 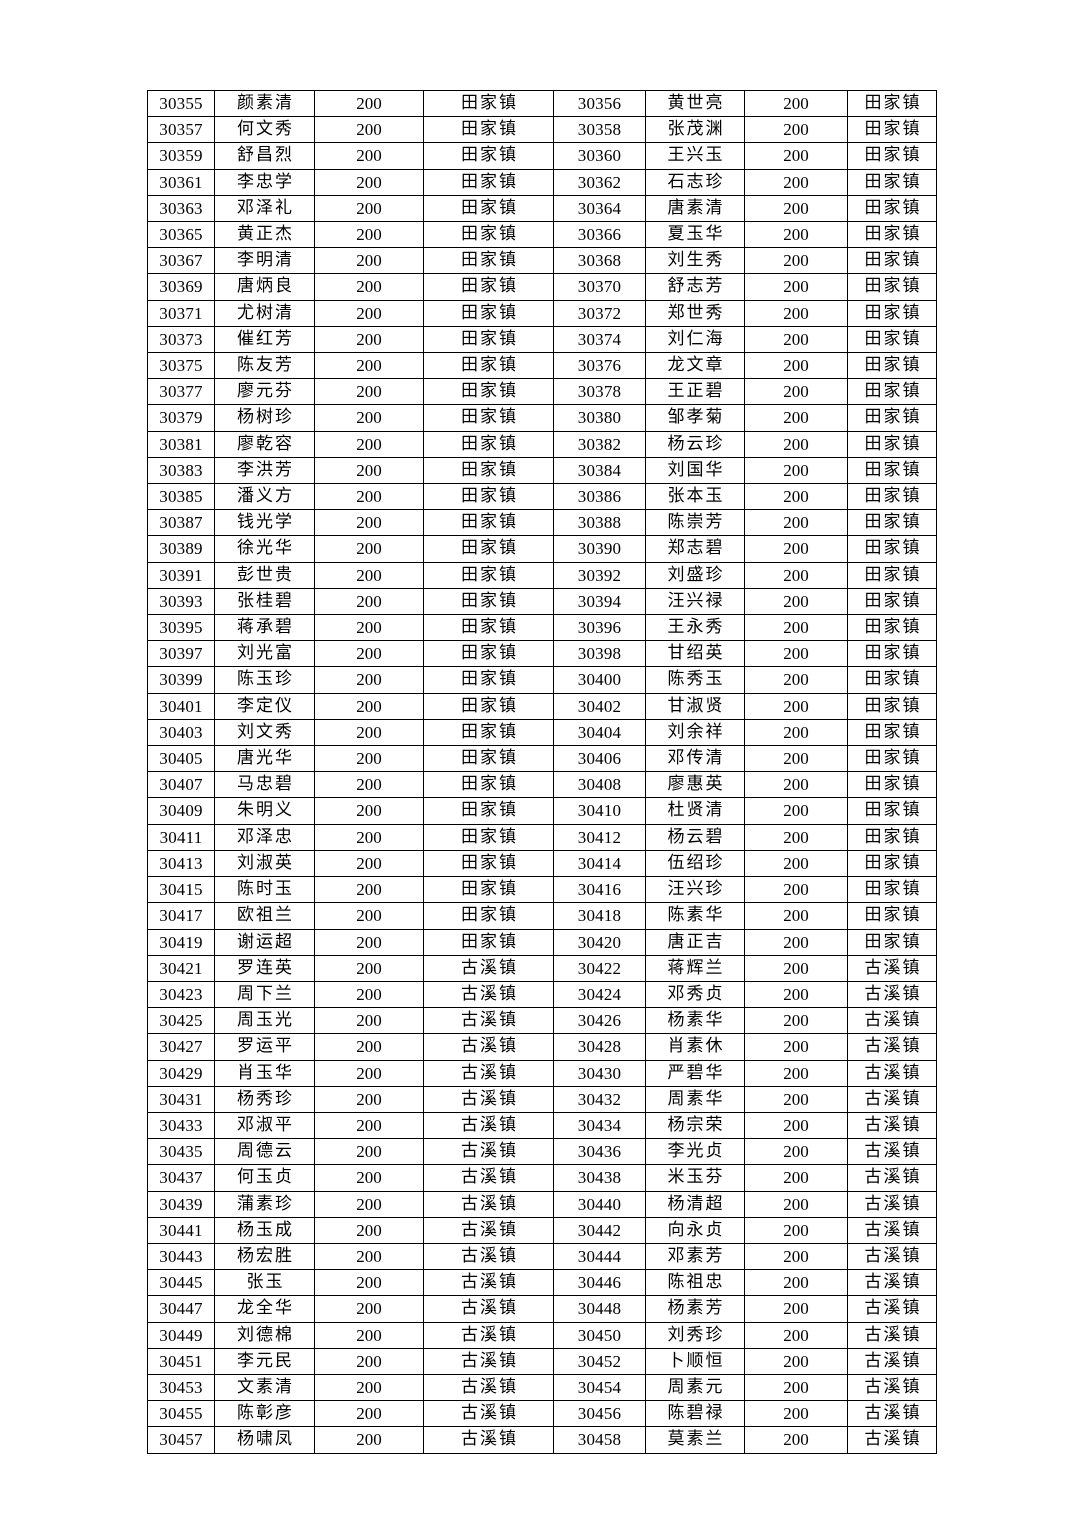 What do you see at coordinates (264, 811) in the screenshot?
I see `cell-name-left: 朱明义` at bounding box center [264, 811].